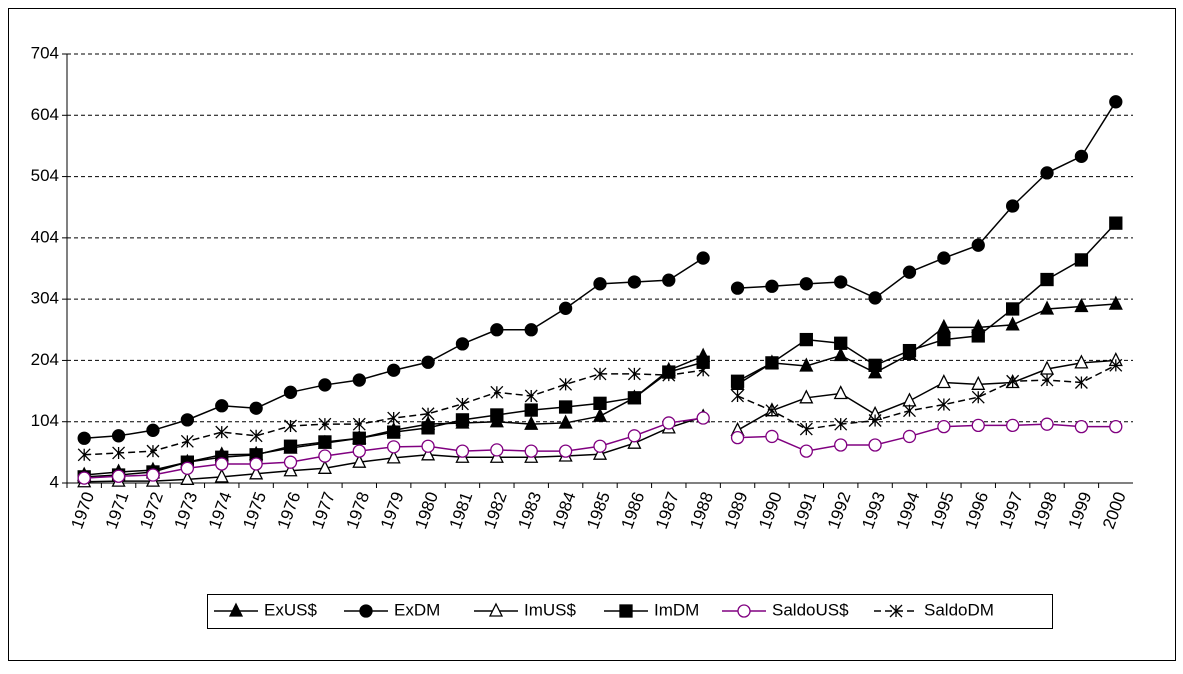  I want to click on y-tick-label: 504, so click(45, 175).